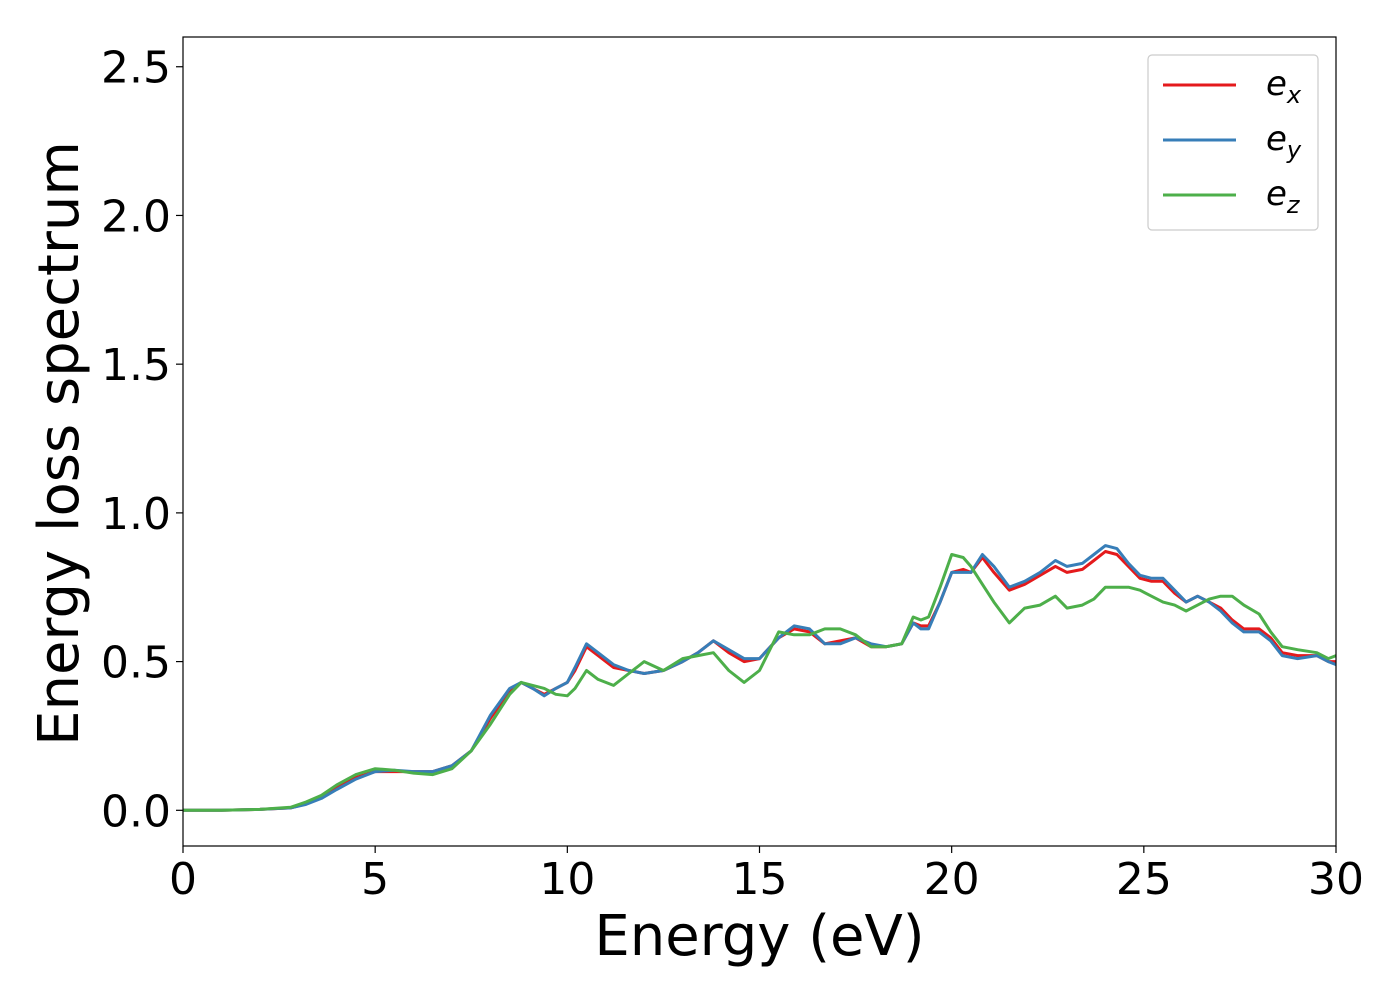  I want to click on y-tick-label: 1.0, so click(136, 514).